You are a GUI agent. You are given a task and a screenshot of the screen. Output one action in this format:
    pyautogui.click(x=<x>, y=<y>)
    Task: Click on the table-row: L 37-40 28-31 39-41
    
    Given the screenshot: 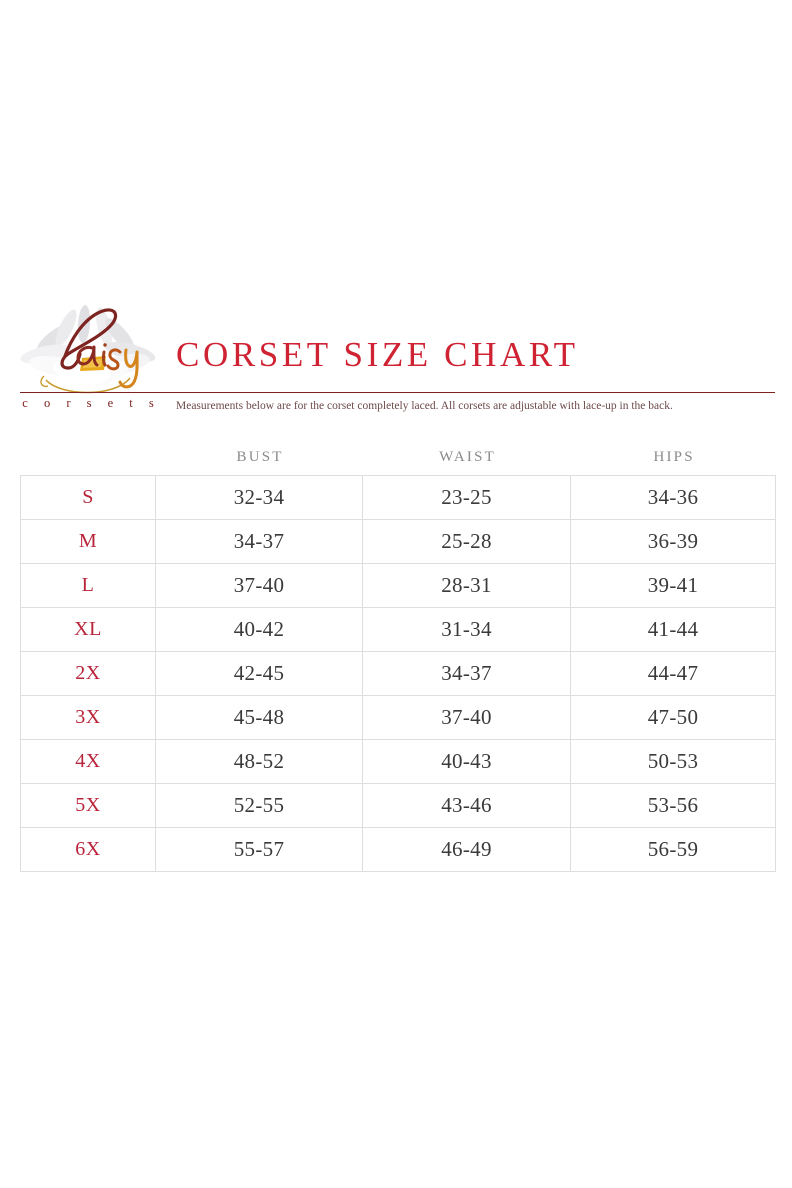 What is the action you would take?
    pyautogui.click(x=398, y=585)
    